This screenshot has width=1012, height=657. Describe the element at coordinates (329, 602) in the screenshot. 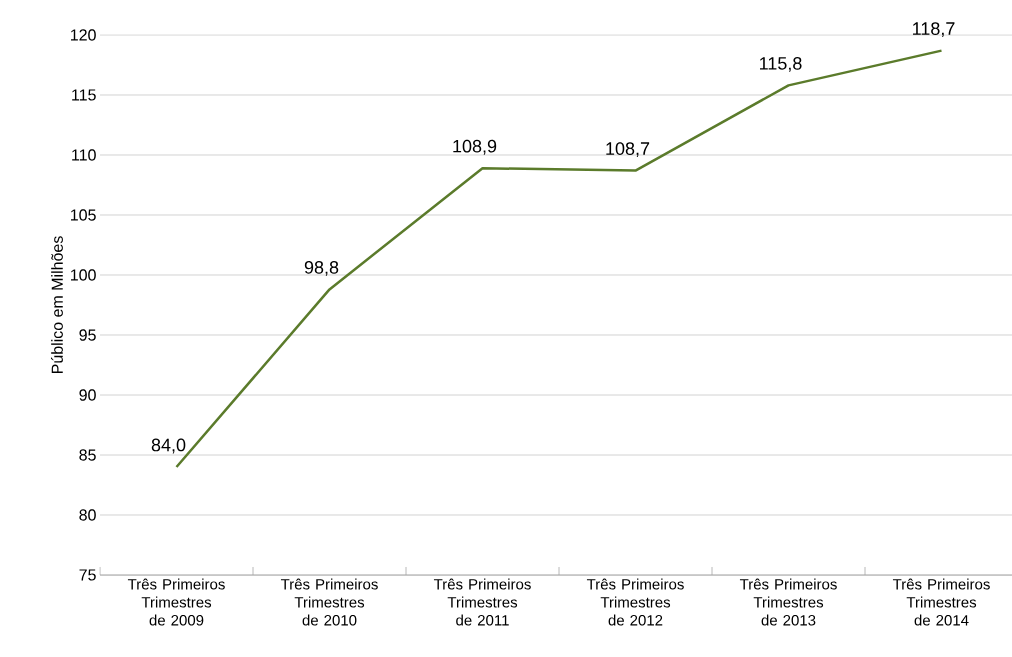

I see `x-tick-label: Três Primeiros Trimestres de 2010` at that location.